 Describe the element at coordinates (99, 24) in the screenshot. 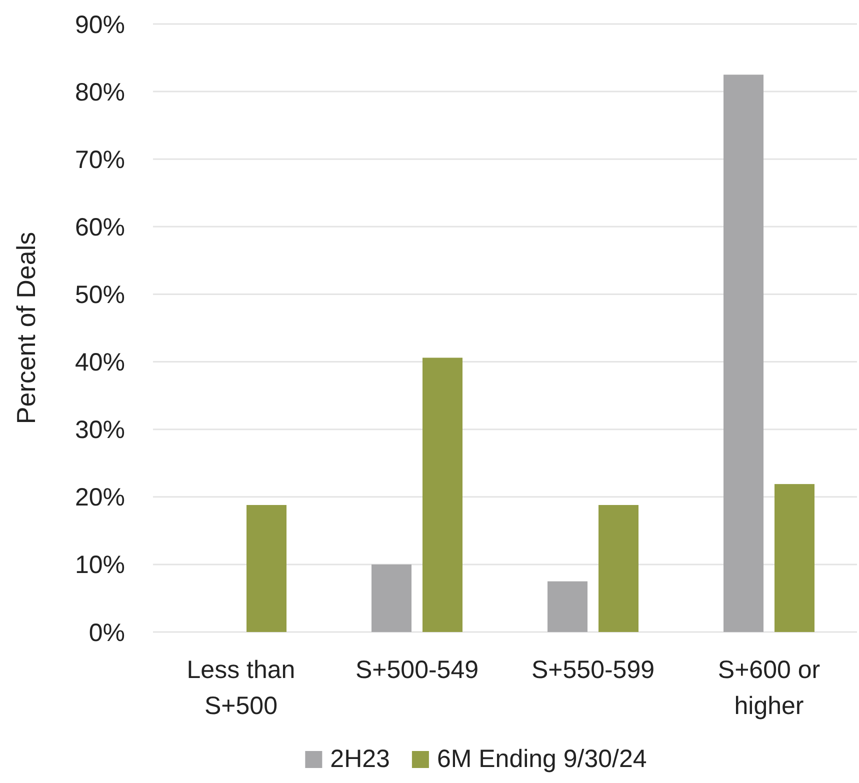

I see `y-tick-label: 90%` at that location.